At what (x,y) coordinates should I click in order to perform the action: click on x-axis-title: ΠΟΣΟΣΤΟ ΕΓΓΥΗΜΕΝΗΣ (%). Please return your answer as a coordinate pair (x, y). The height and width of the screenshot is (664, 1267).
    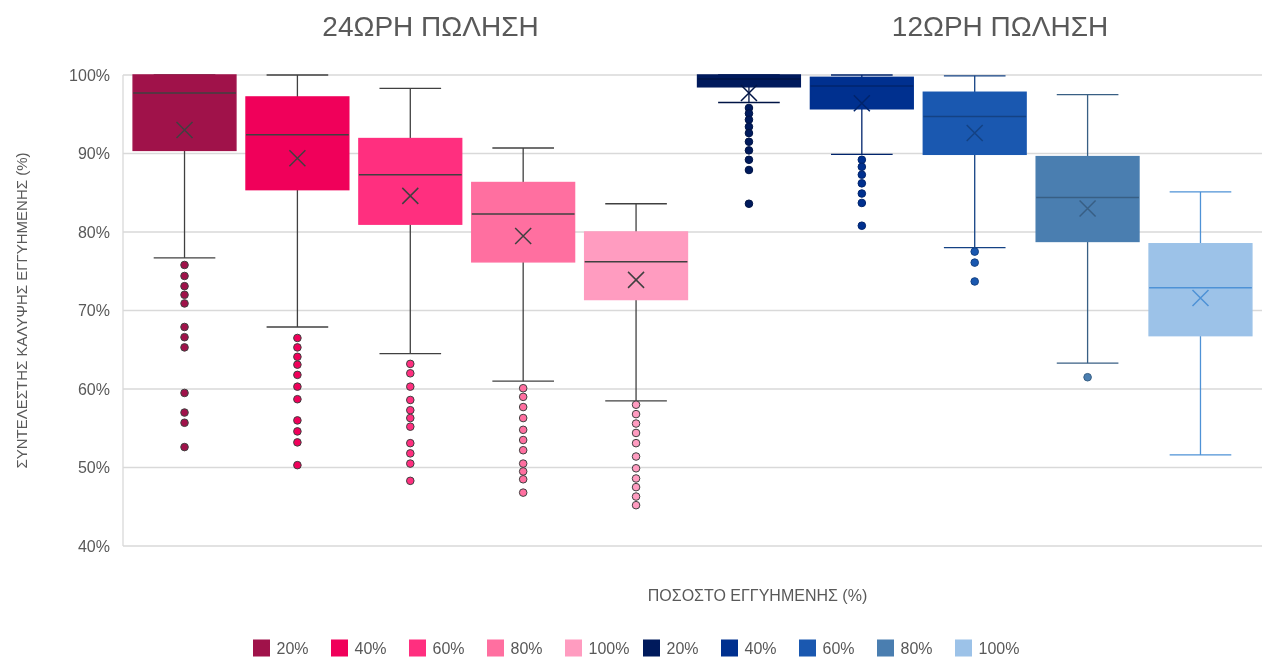
    Looking at the image, I should click on (757, 595).